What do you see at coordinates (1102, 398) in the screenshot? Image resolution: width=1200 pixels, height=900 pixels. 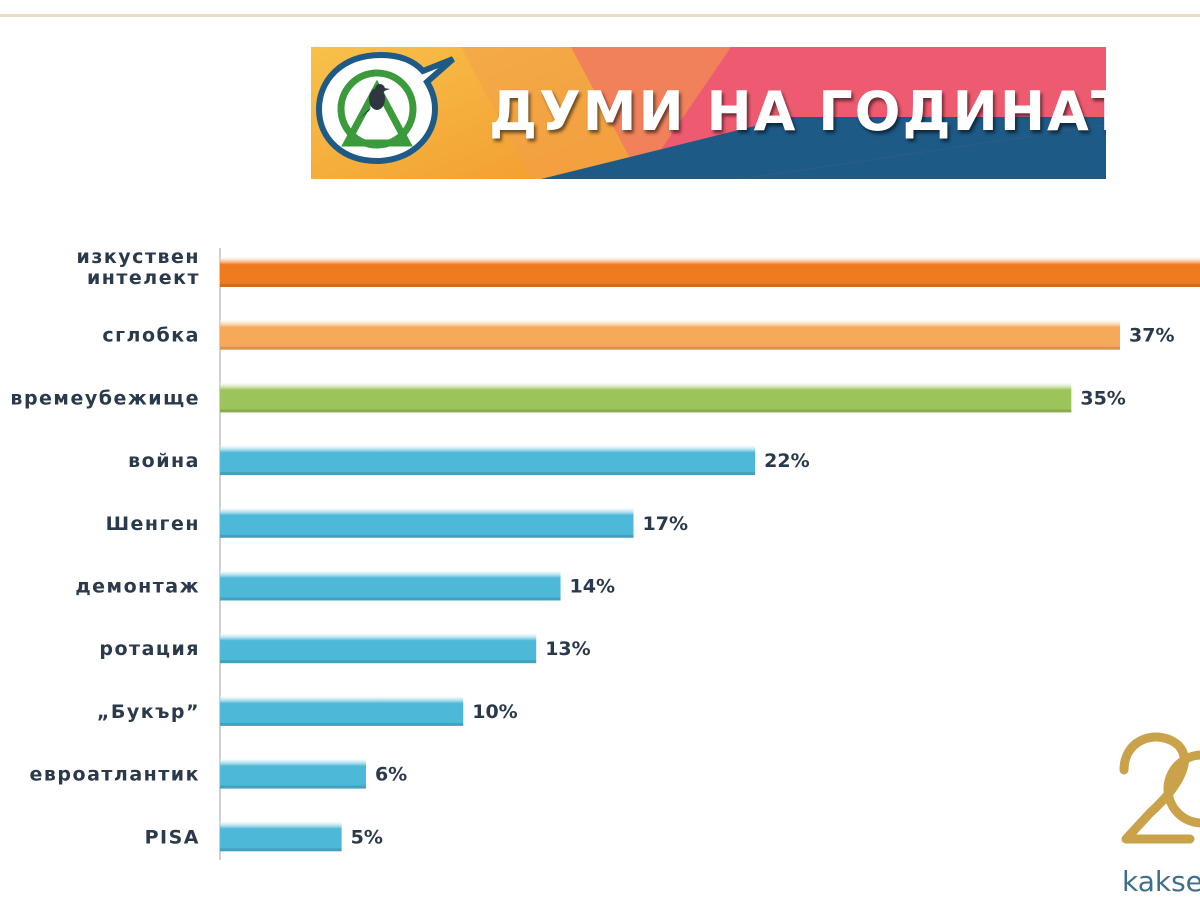 I see `value-label: 35%` at bounding box center [1102, 398].